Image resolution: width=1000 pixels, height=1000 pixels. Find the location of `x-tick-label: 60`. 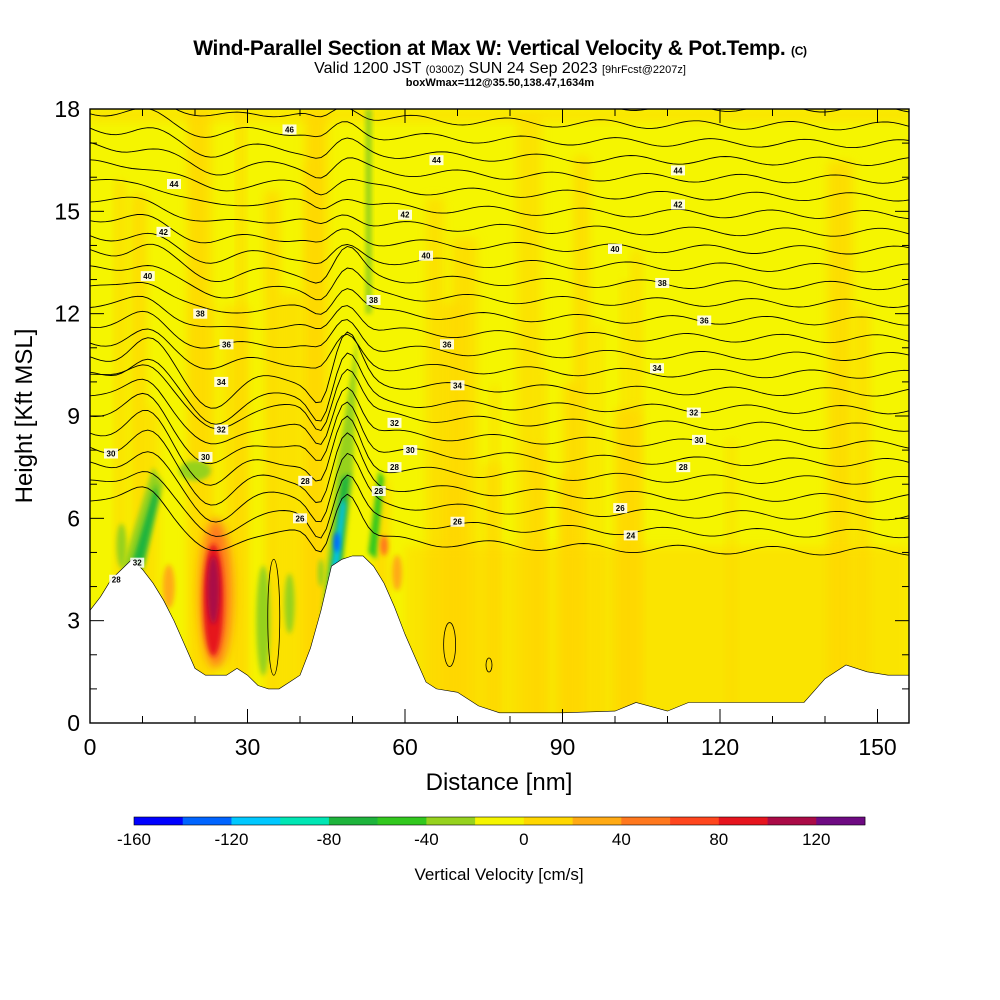

x-tick-label: 60 is located at coordinates (405, 747).